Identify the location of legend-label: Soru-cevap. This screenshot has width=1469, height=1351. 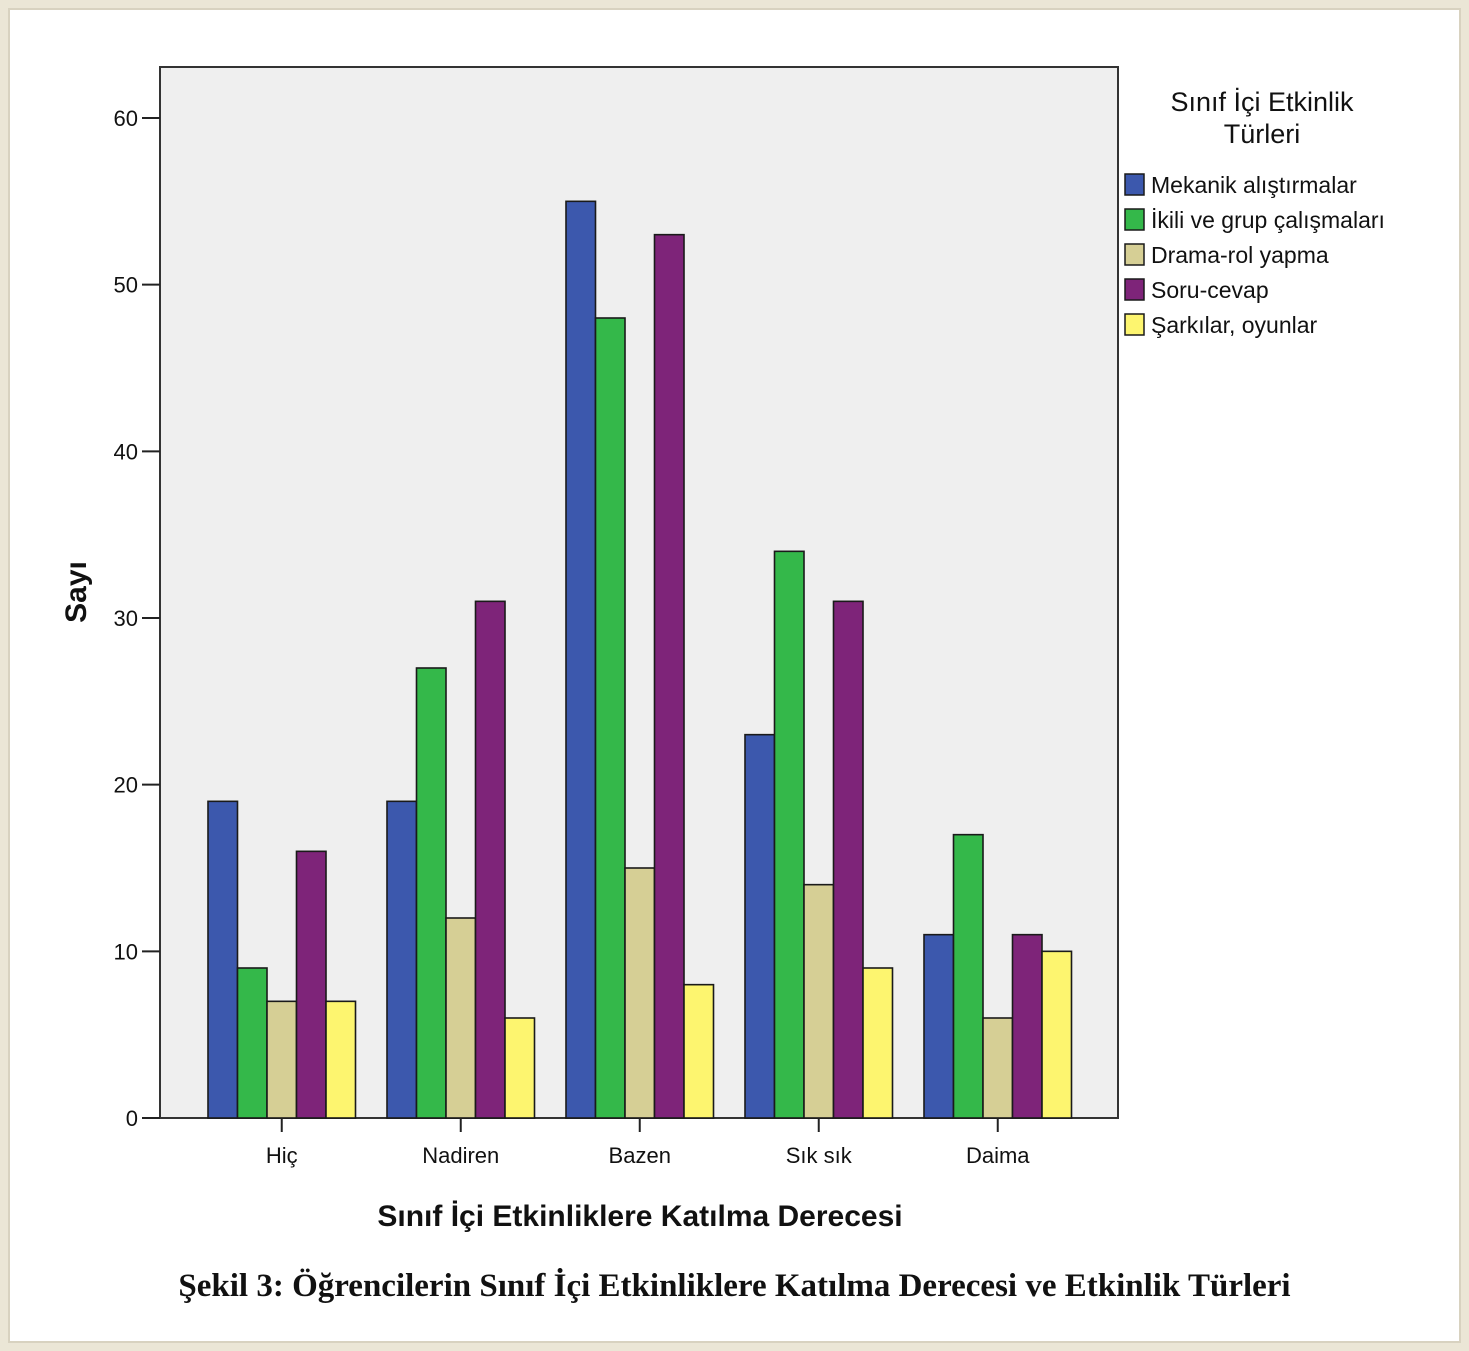
(1210, 290).